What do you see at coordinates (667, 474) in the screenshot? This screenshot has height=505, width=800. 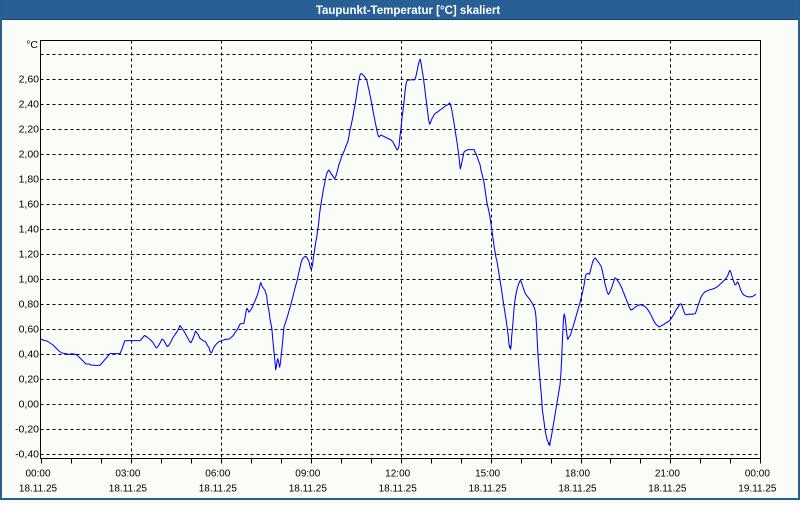 I see `svg-text: 21:00` at bounding box center [667, 474].